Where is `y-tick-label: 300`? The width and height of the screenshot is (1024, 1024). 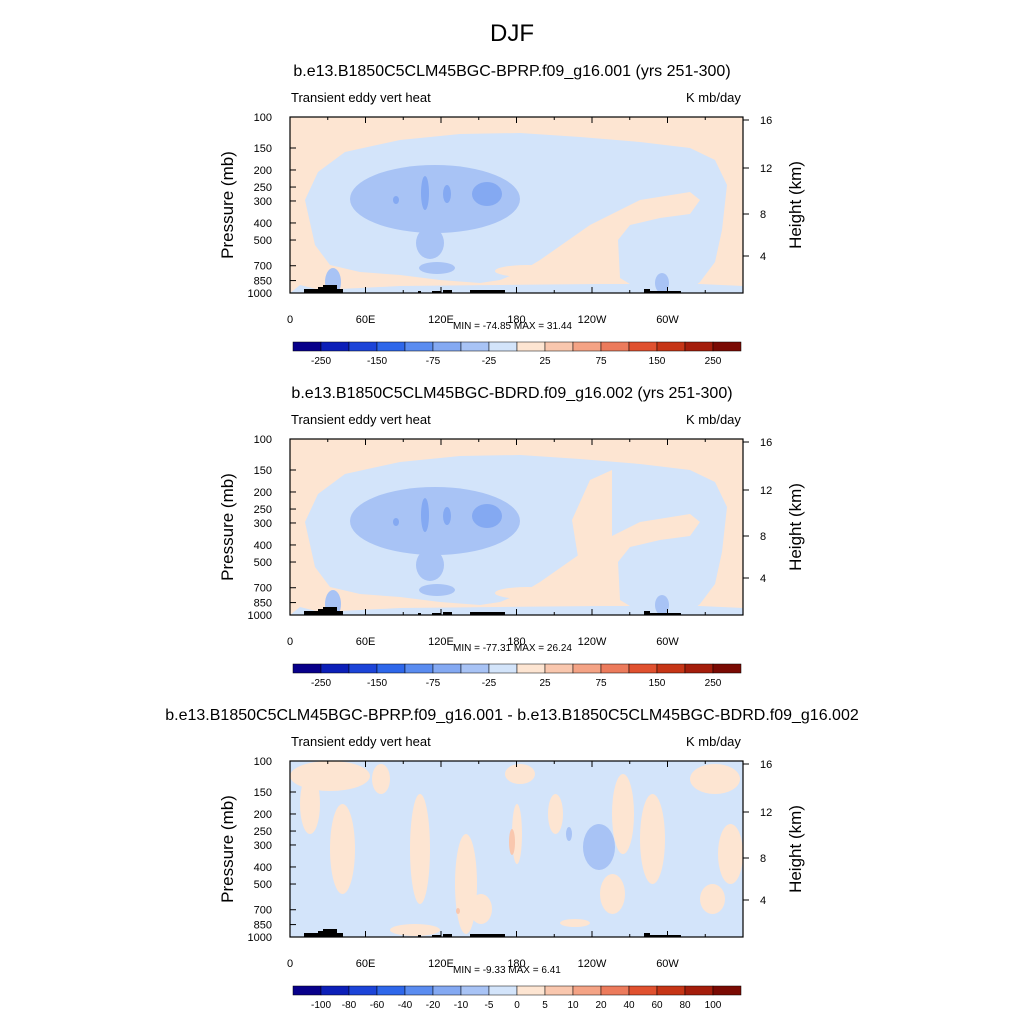 y-tick-label: 300 is located at coordinates (263, 524).